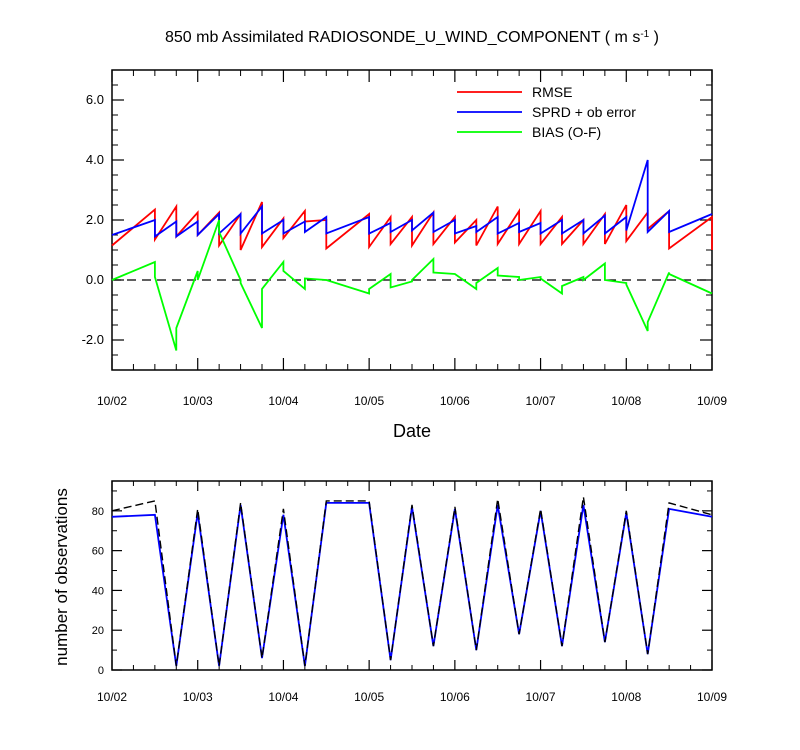 The height and width of the screenshot is (750, 800). Describe the element at coordinates (95, 159) in the screenshot. I see `top-y-tick-label: 4.0` at that location.